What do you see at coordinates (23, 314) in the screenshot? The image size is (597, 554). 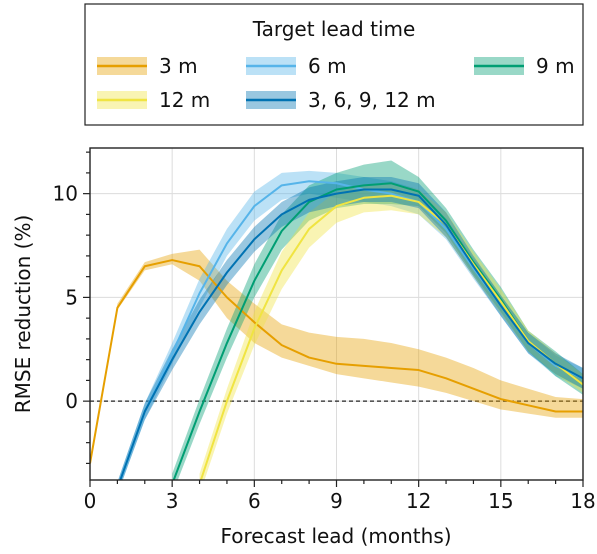 I see `y-axis-label: RMSE reduction (%)` at bounding box center [23, 314].